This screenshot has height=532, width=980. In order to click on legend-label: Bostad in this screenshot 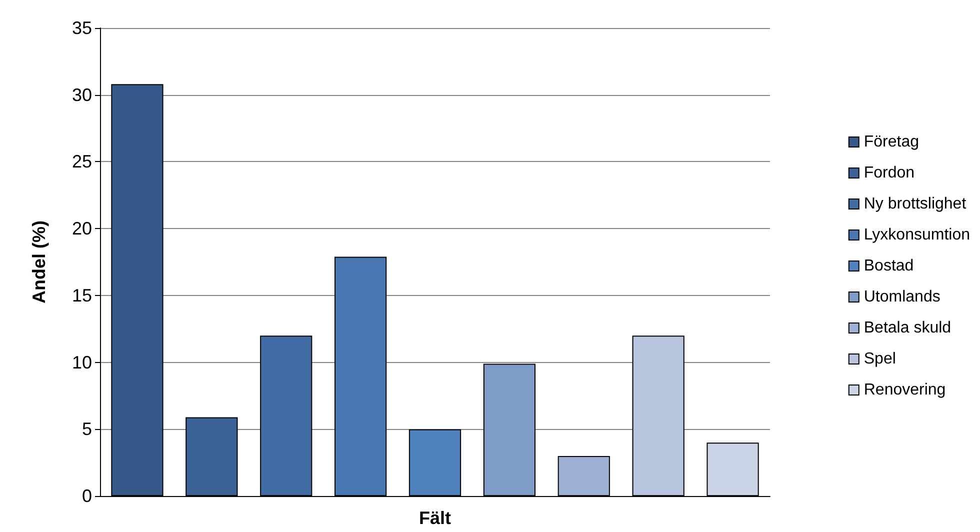, I will do `click(889, 266)`.